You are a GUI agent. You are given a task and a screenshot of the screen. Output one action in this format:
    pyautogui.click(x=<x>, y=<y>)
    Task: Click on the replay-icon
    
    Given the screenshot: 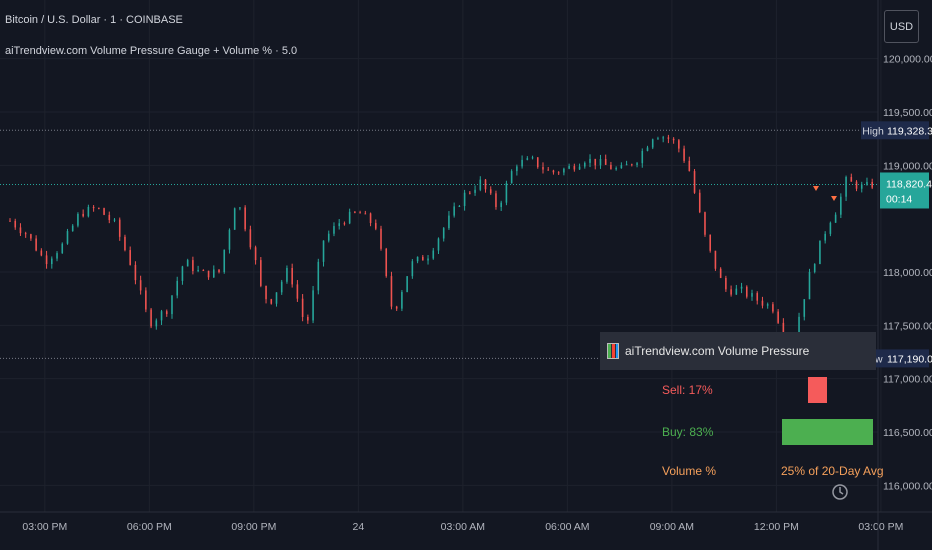 What is the action you would take?
    pyautogui.click(x=840, y=492)
    